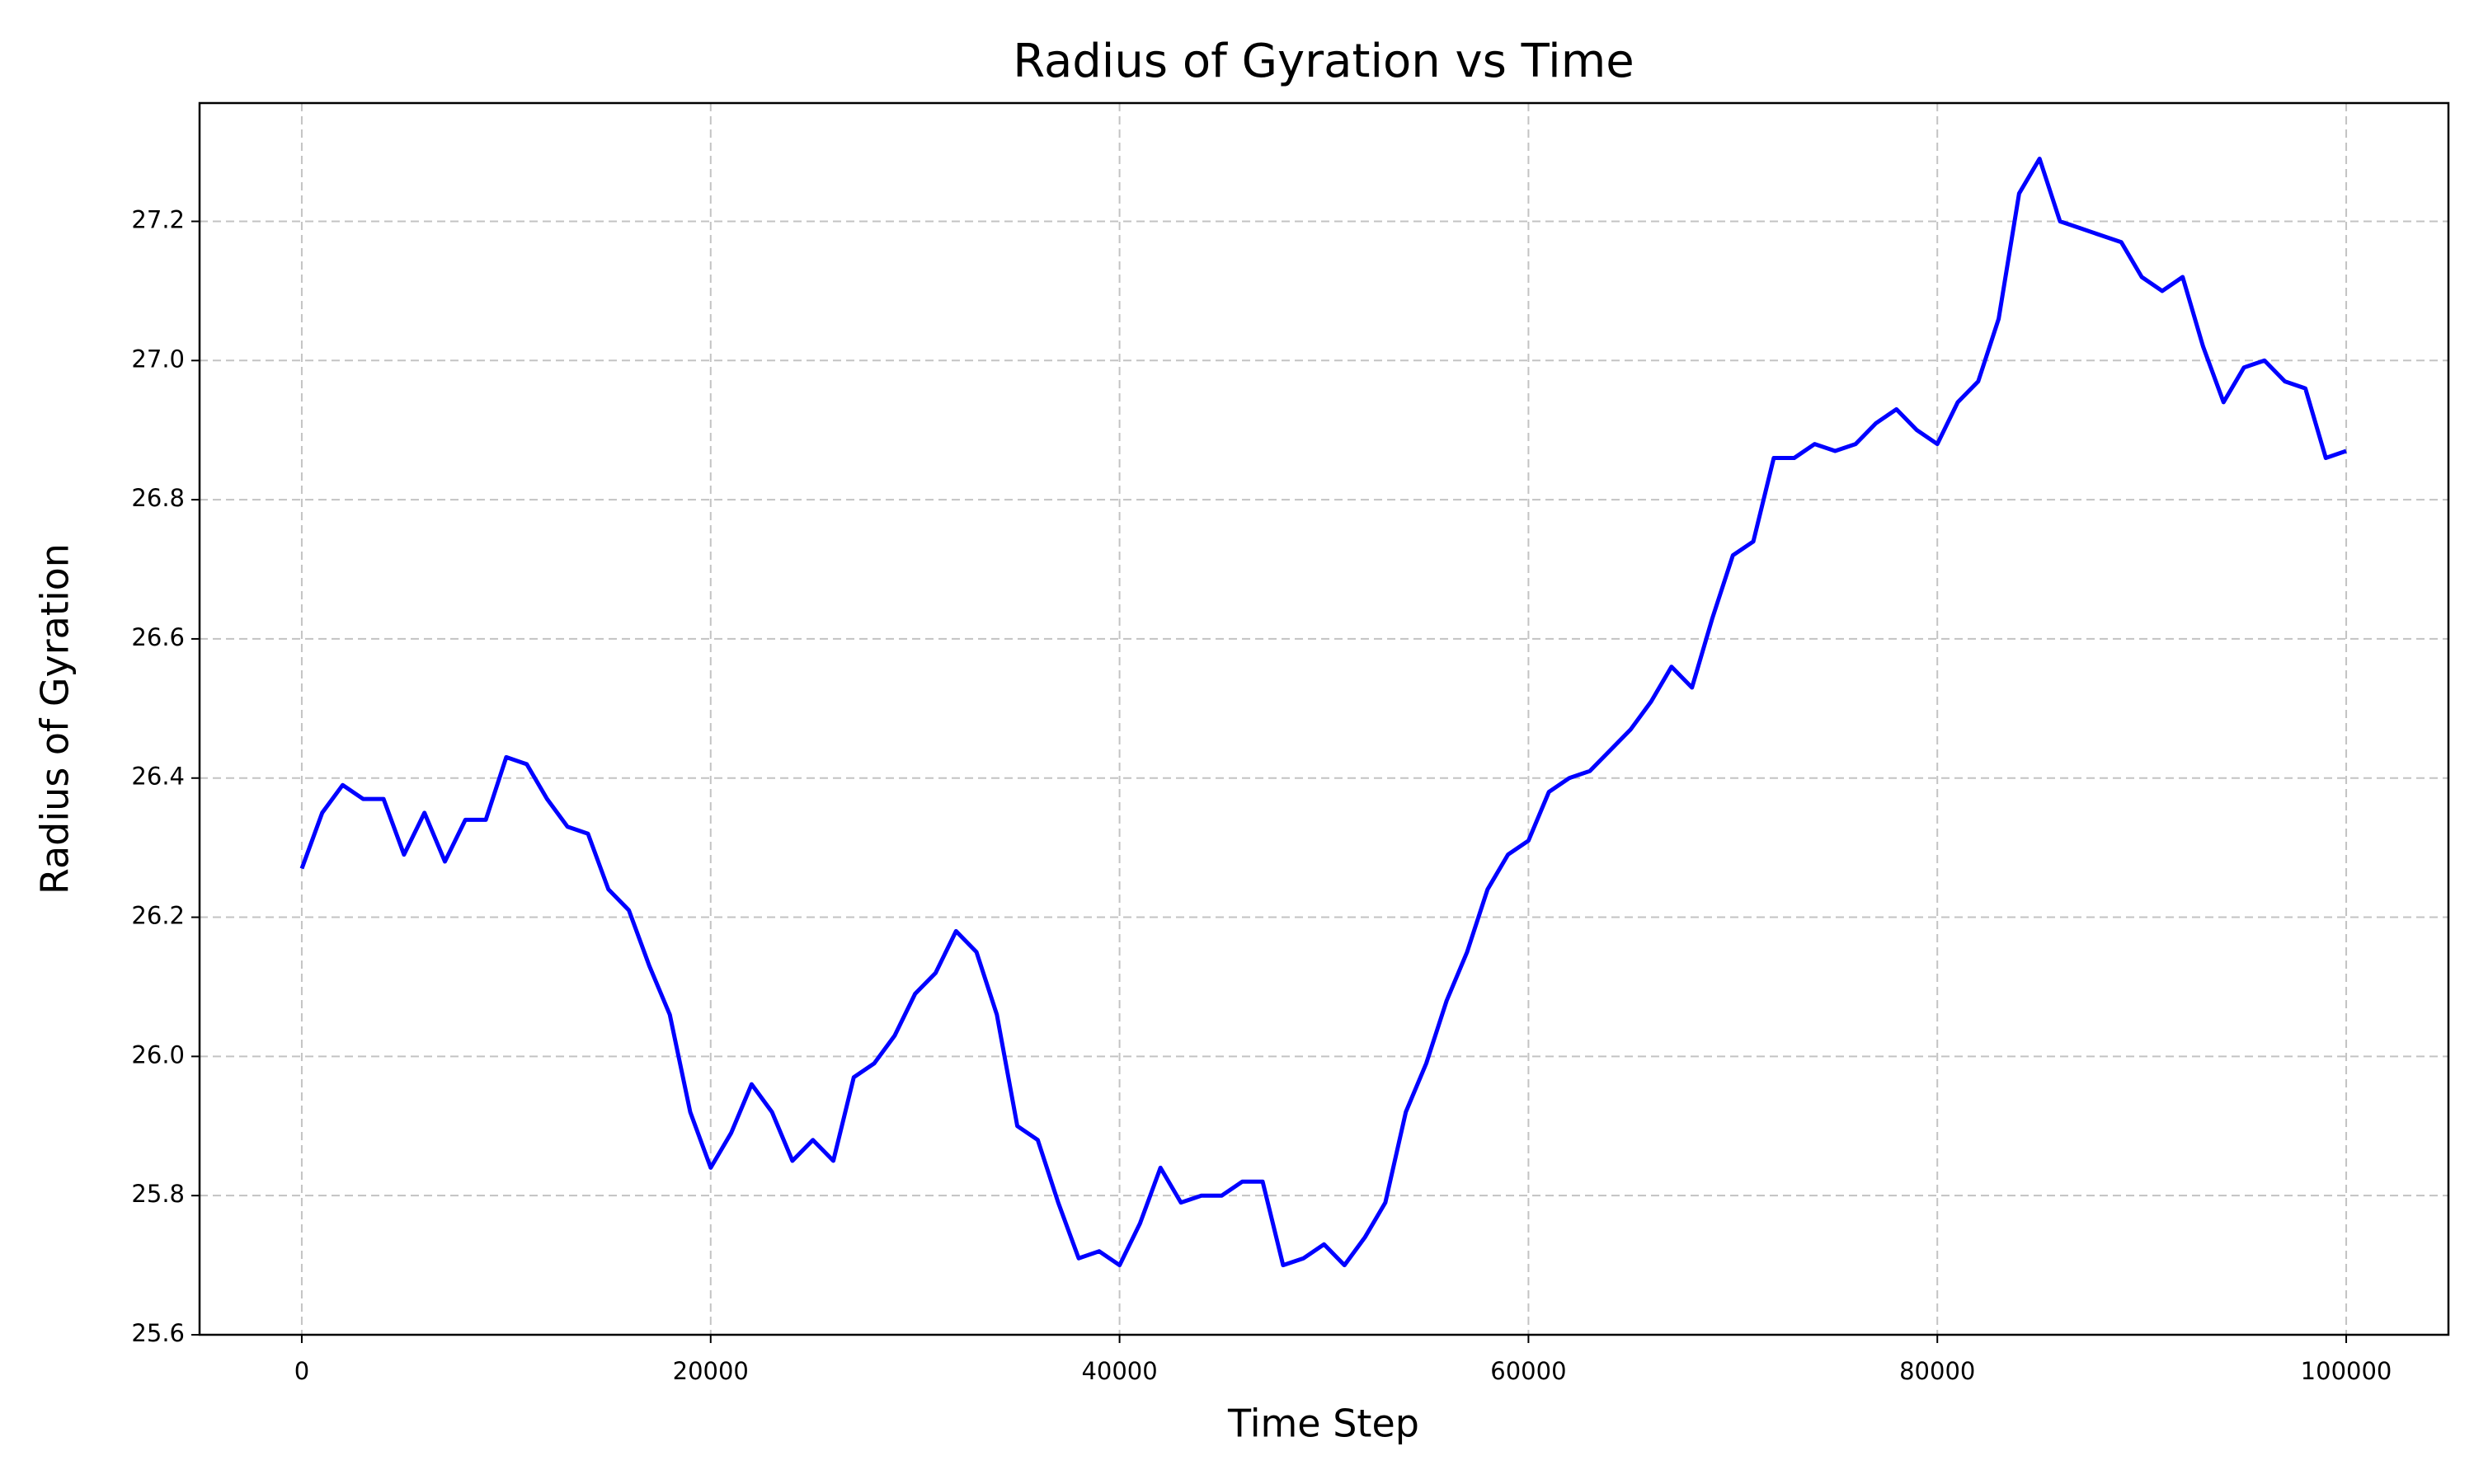  Describe the element at coordinates (2346, 1371) in the screenshot. I see `x-tick-label: 100000` at that location.